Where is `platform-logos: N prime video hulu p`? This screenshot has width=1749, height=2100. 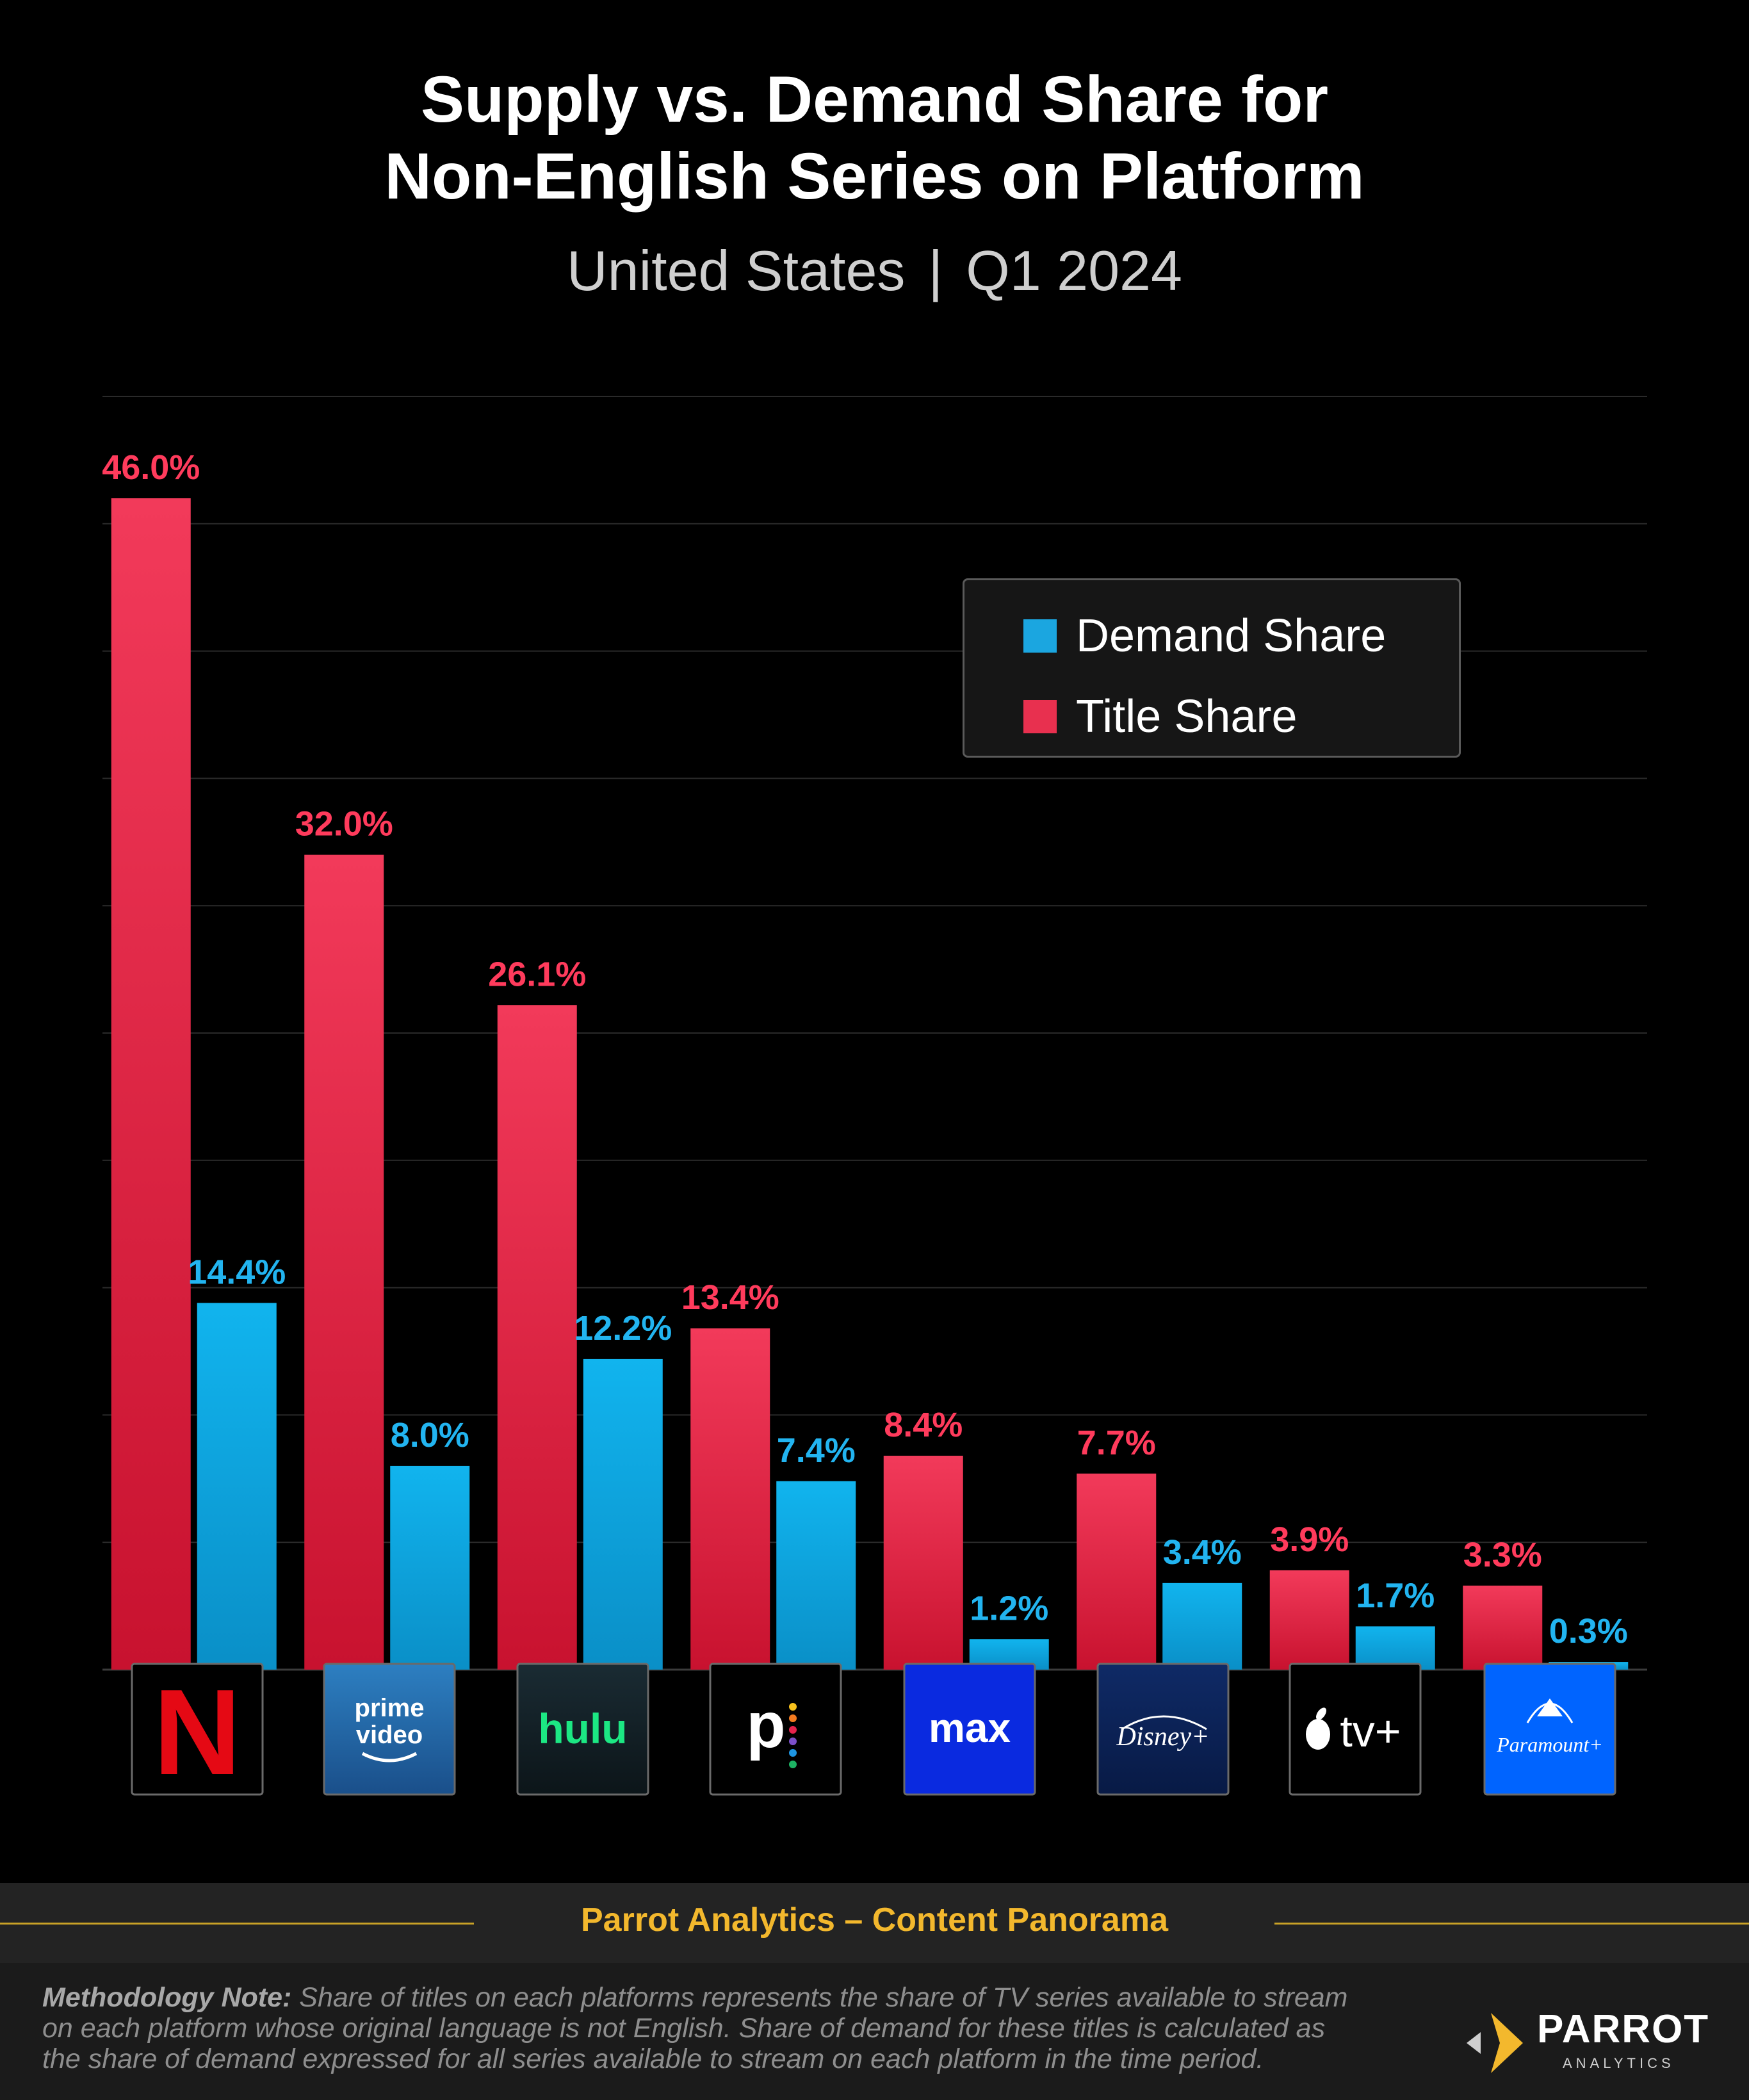
platform-logos: N prime video hulu p is located at coordinates (873, 1732).